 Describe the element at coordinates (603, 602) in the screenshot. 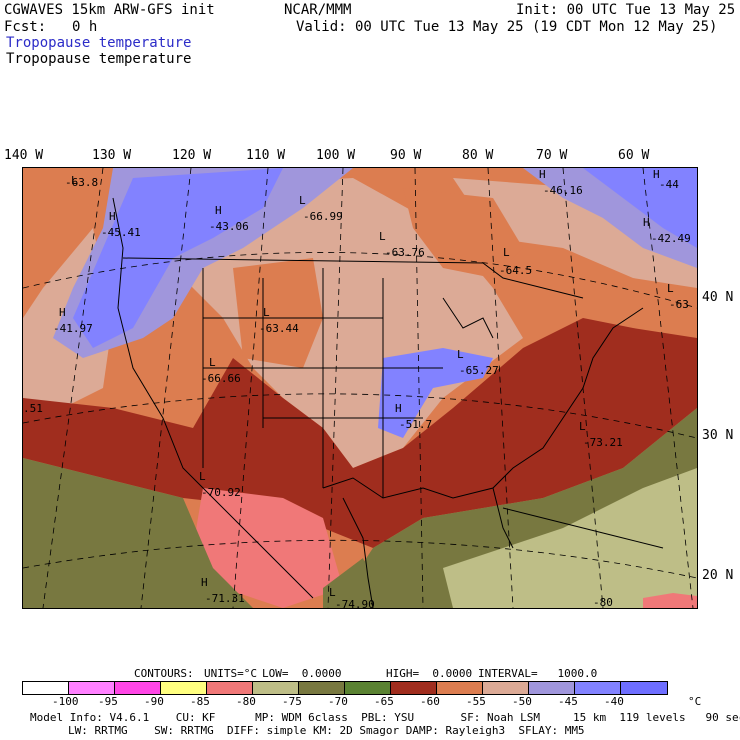

I see `map-value-edge-bottom: -80` at that location.